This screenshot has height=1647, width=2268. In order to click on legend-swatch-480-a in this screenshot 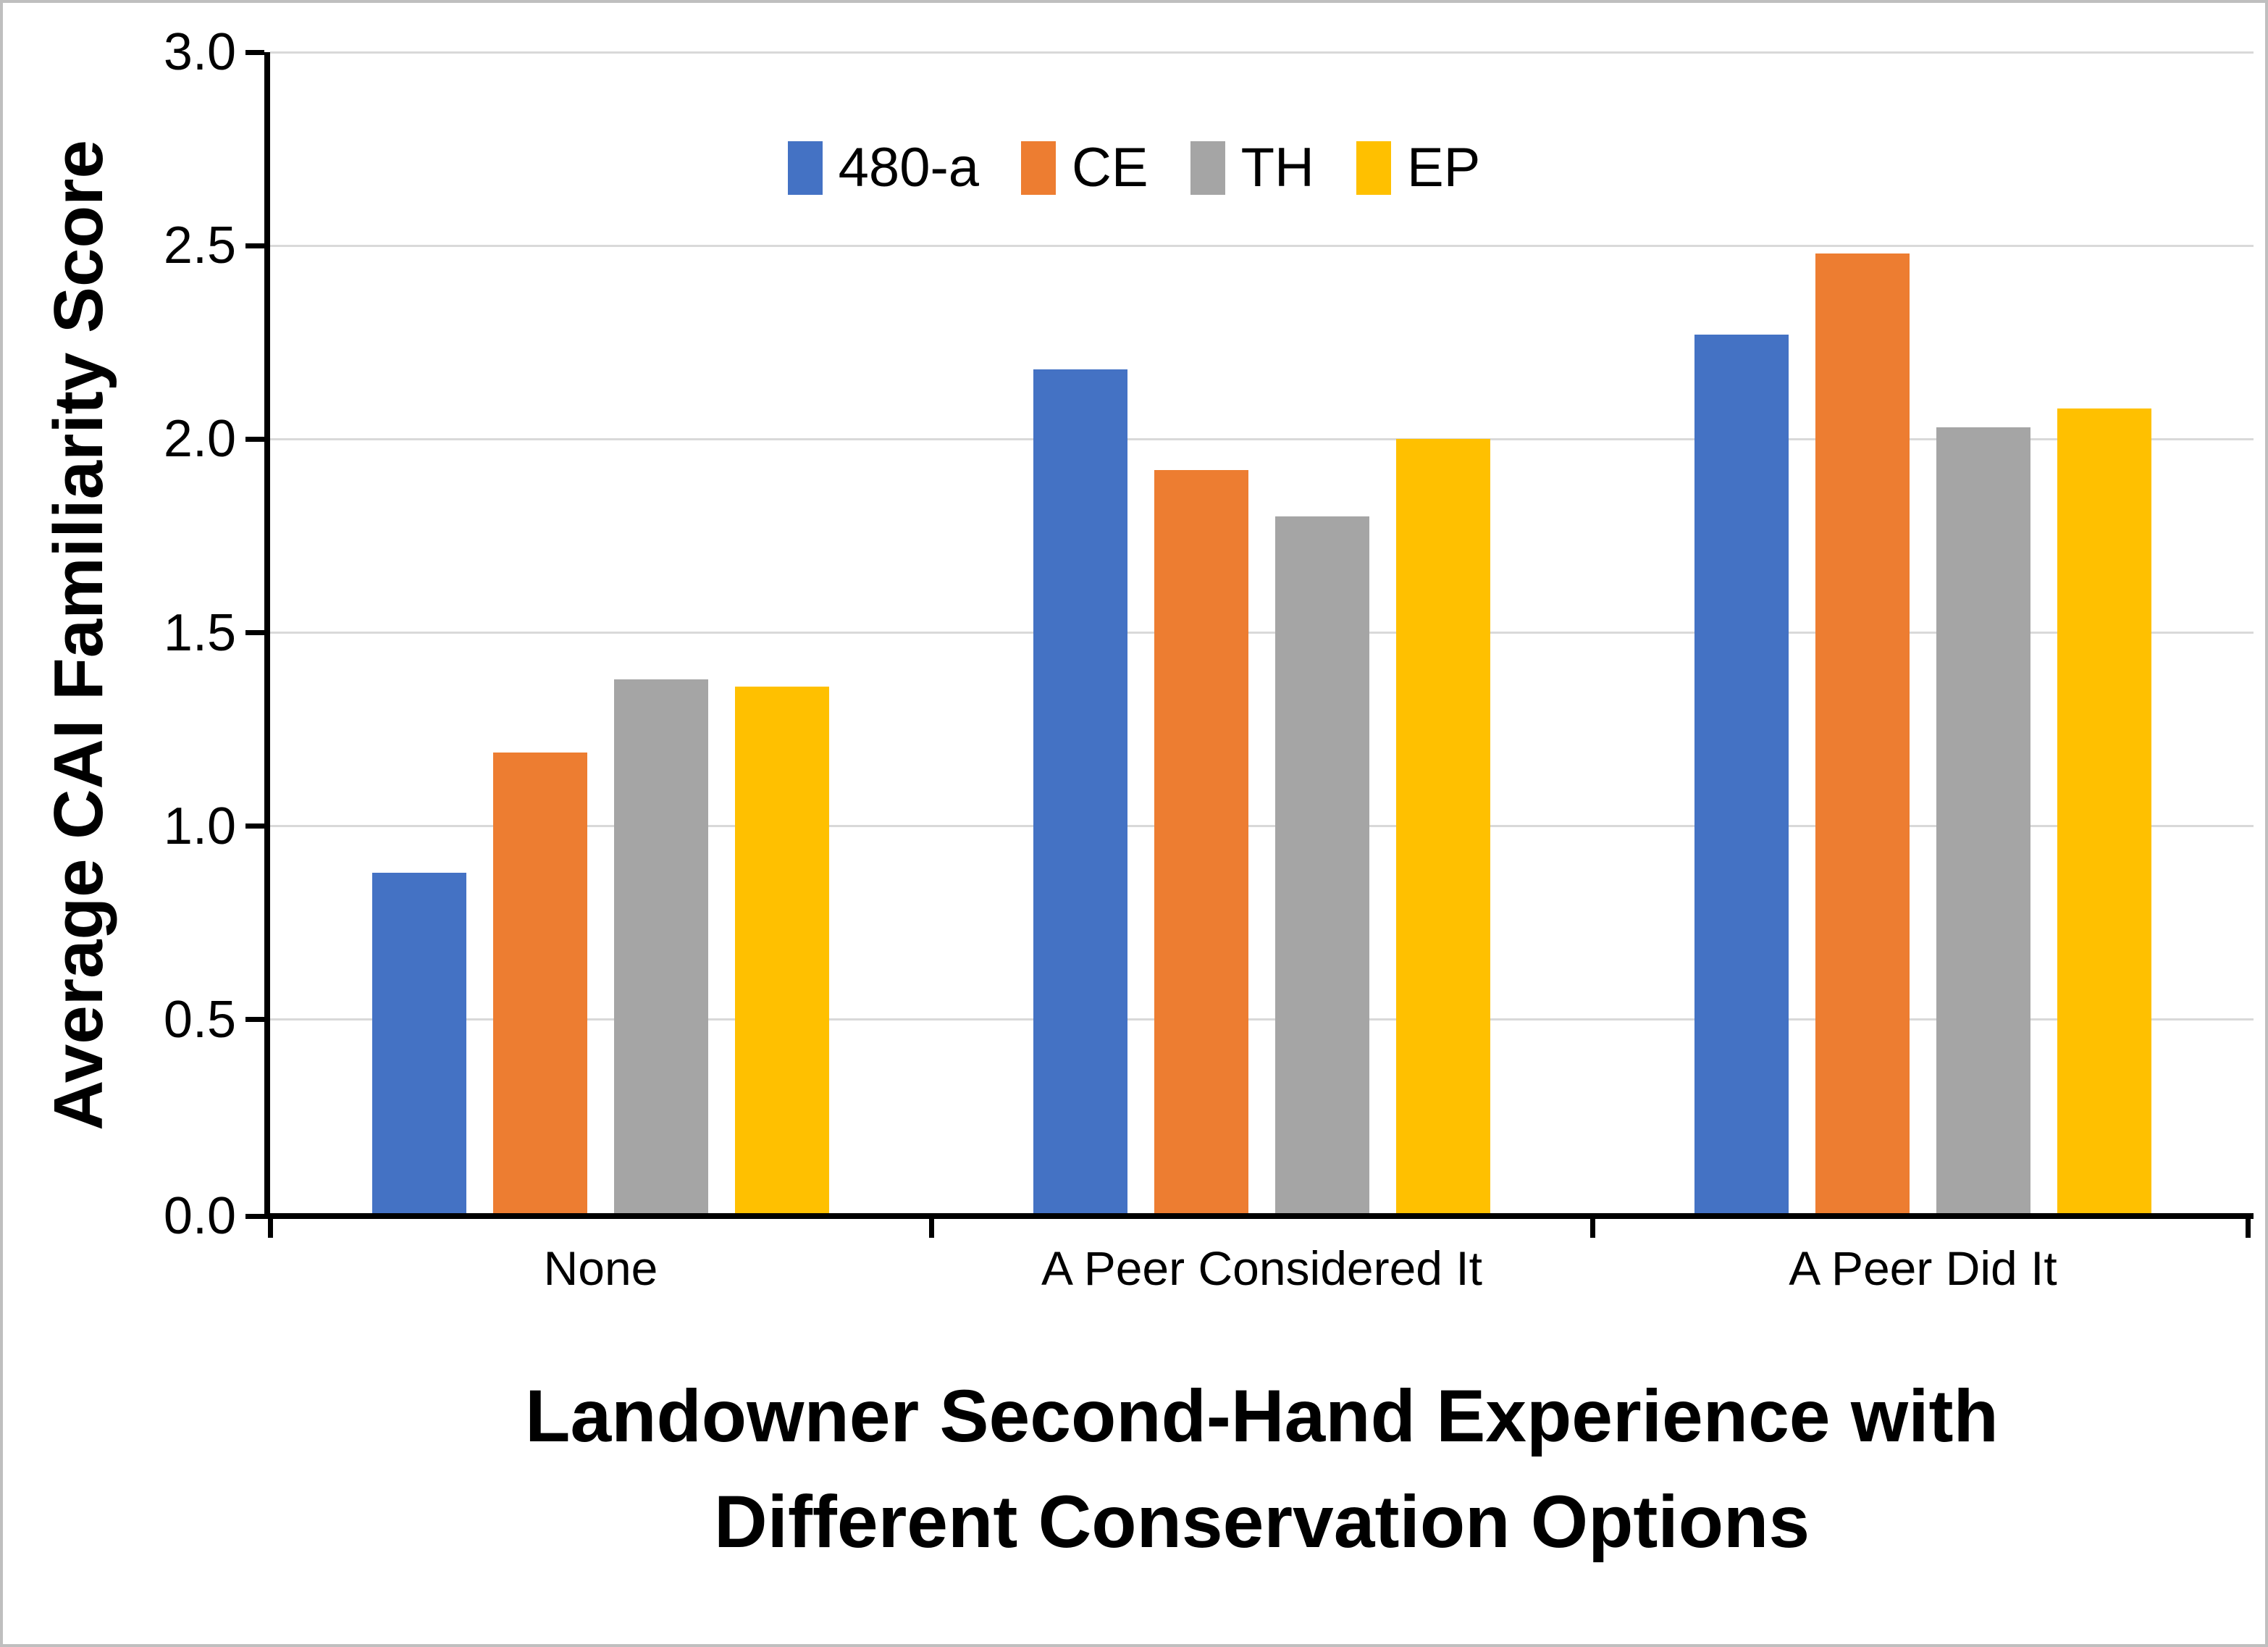, I will do `click(805, 168)`.